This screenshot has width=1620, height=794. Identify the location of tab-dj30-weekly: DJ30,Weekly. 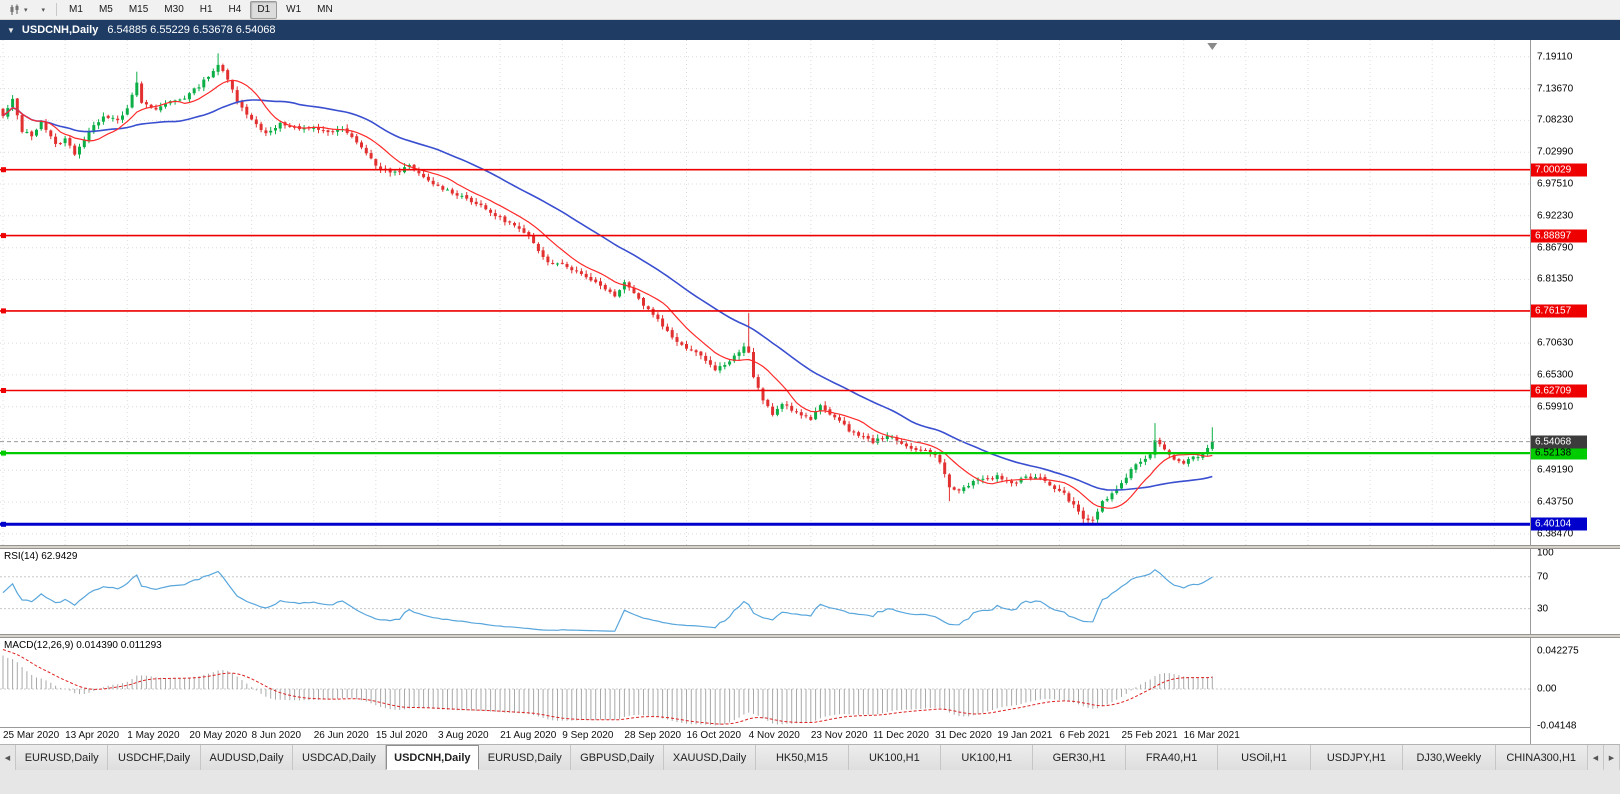
(1449, 757).